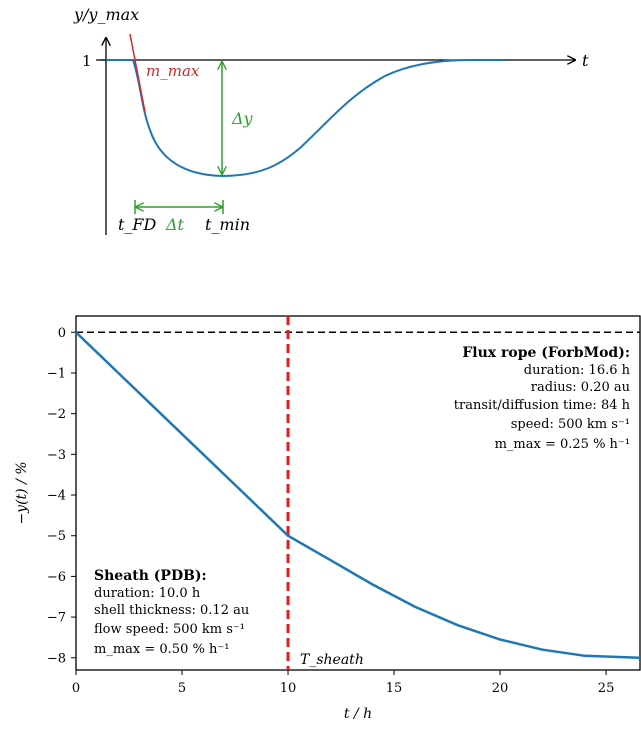 This screenshot has height=730, width=641. What do you see at coordinates (542, 405) in the screenshot?
I see `flux-rope-line: transit/diffusion time: 84 h` at bounding box center [542, 405].